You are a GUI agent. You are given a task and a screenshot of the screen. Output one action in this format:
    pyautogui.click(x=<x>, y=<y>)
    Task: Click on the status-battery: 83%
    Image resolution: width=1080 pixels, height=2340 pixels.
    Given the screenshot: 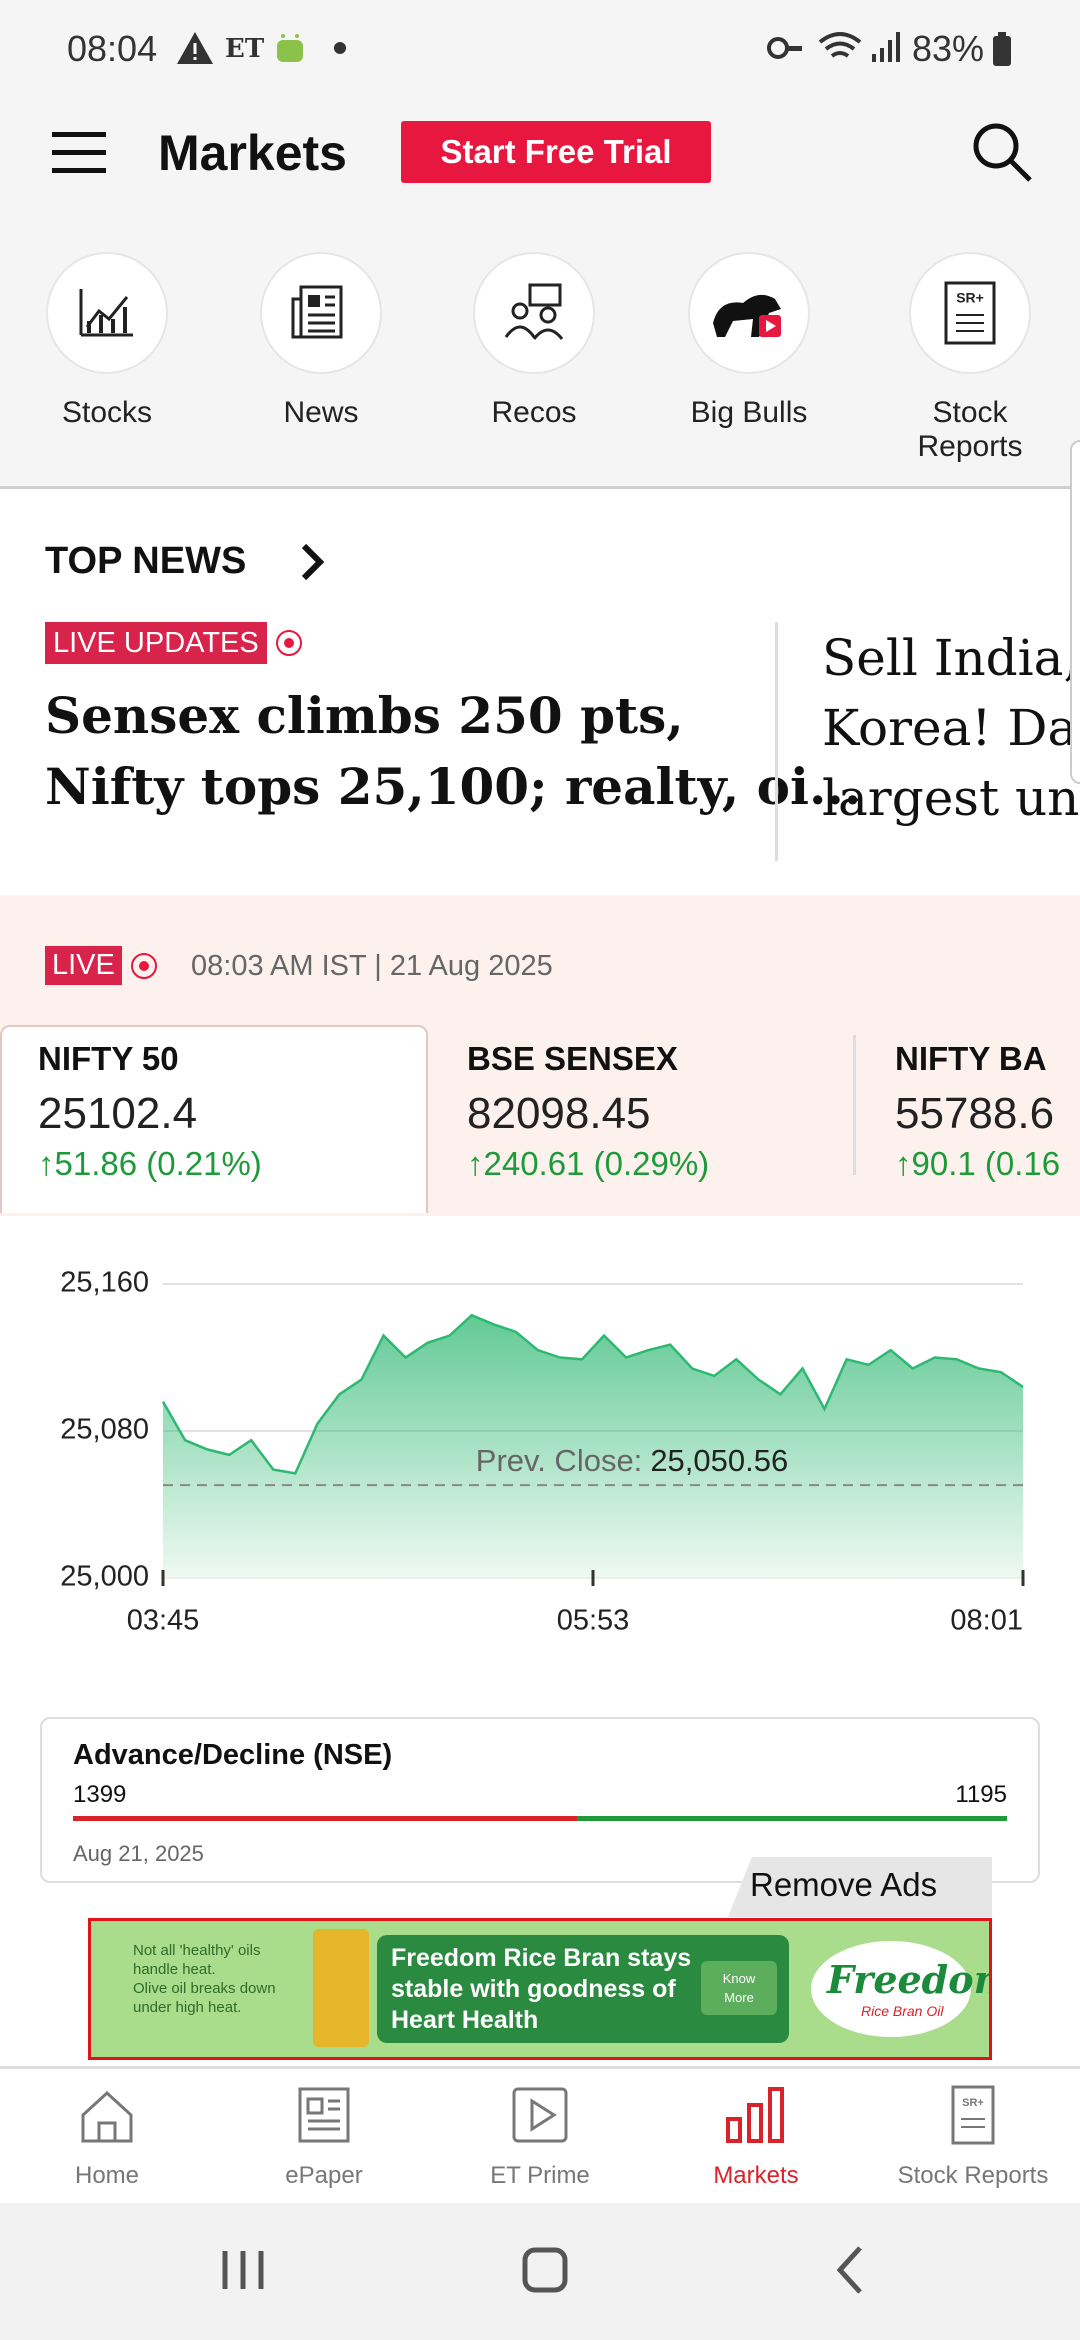 What is the action you would take?
    pyautogui.click(x=948, y=48)
    